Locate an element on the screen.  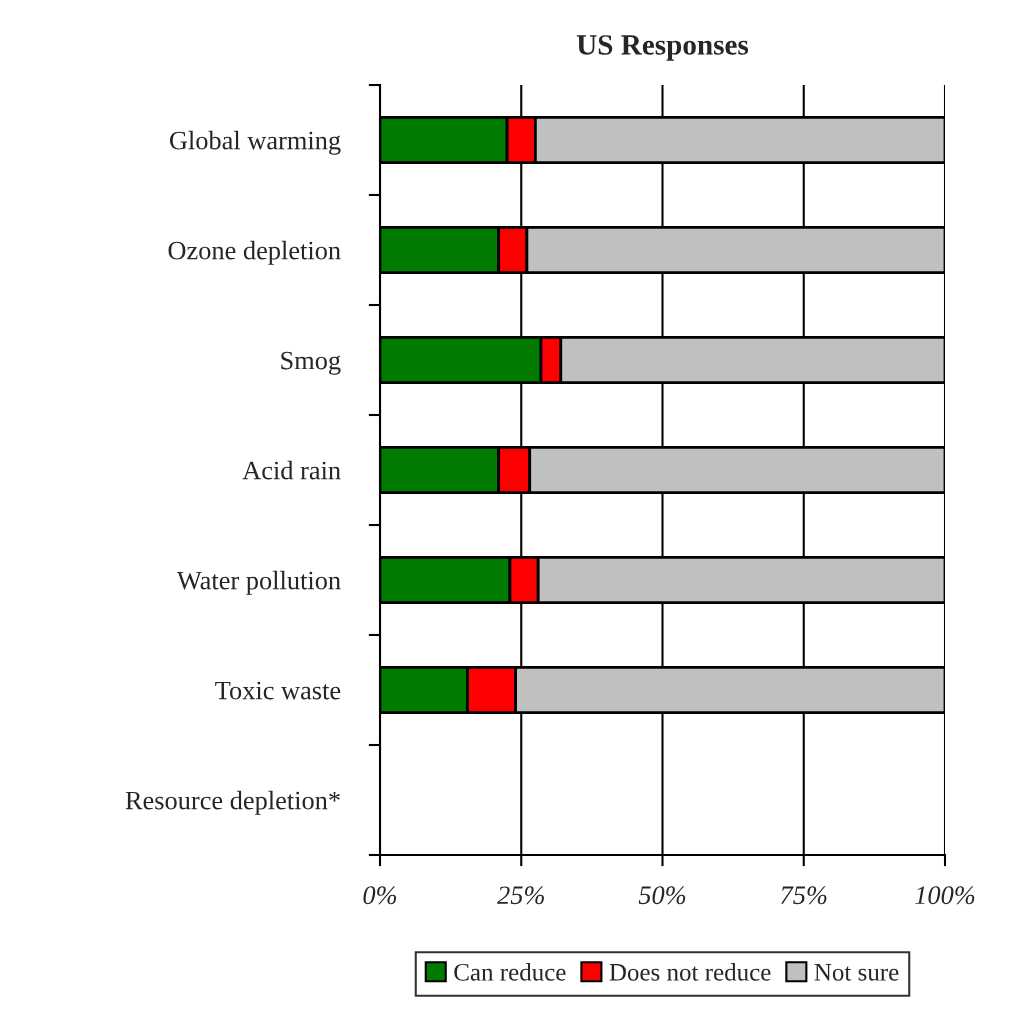
y-tick-label: Resource depletion* is located at coordinates (232, 802).